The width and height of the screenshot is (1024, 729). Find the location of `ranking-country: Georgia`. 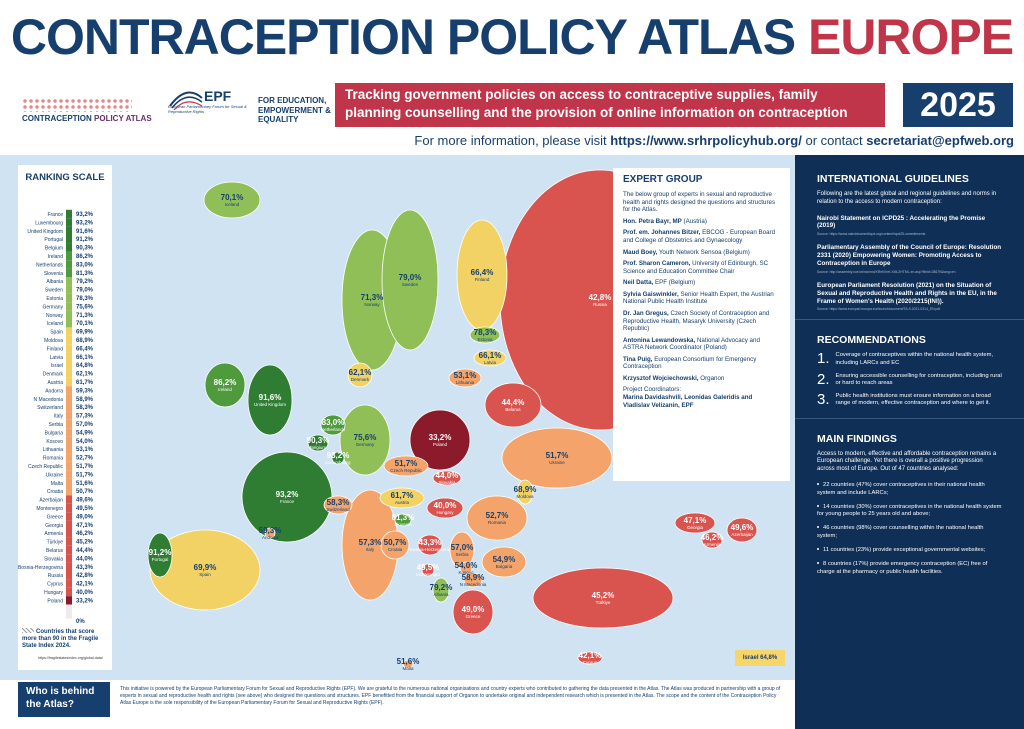

ranking-country: Georgia is located at coordinates (54, 526).